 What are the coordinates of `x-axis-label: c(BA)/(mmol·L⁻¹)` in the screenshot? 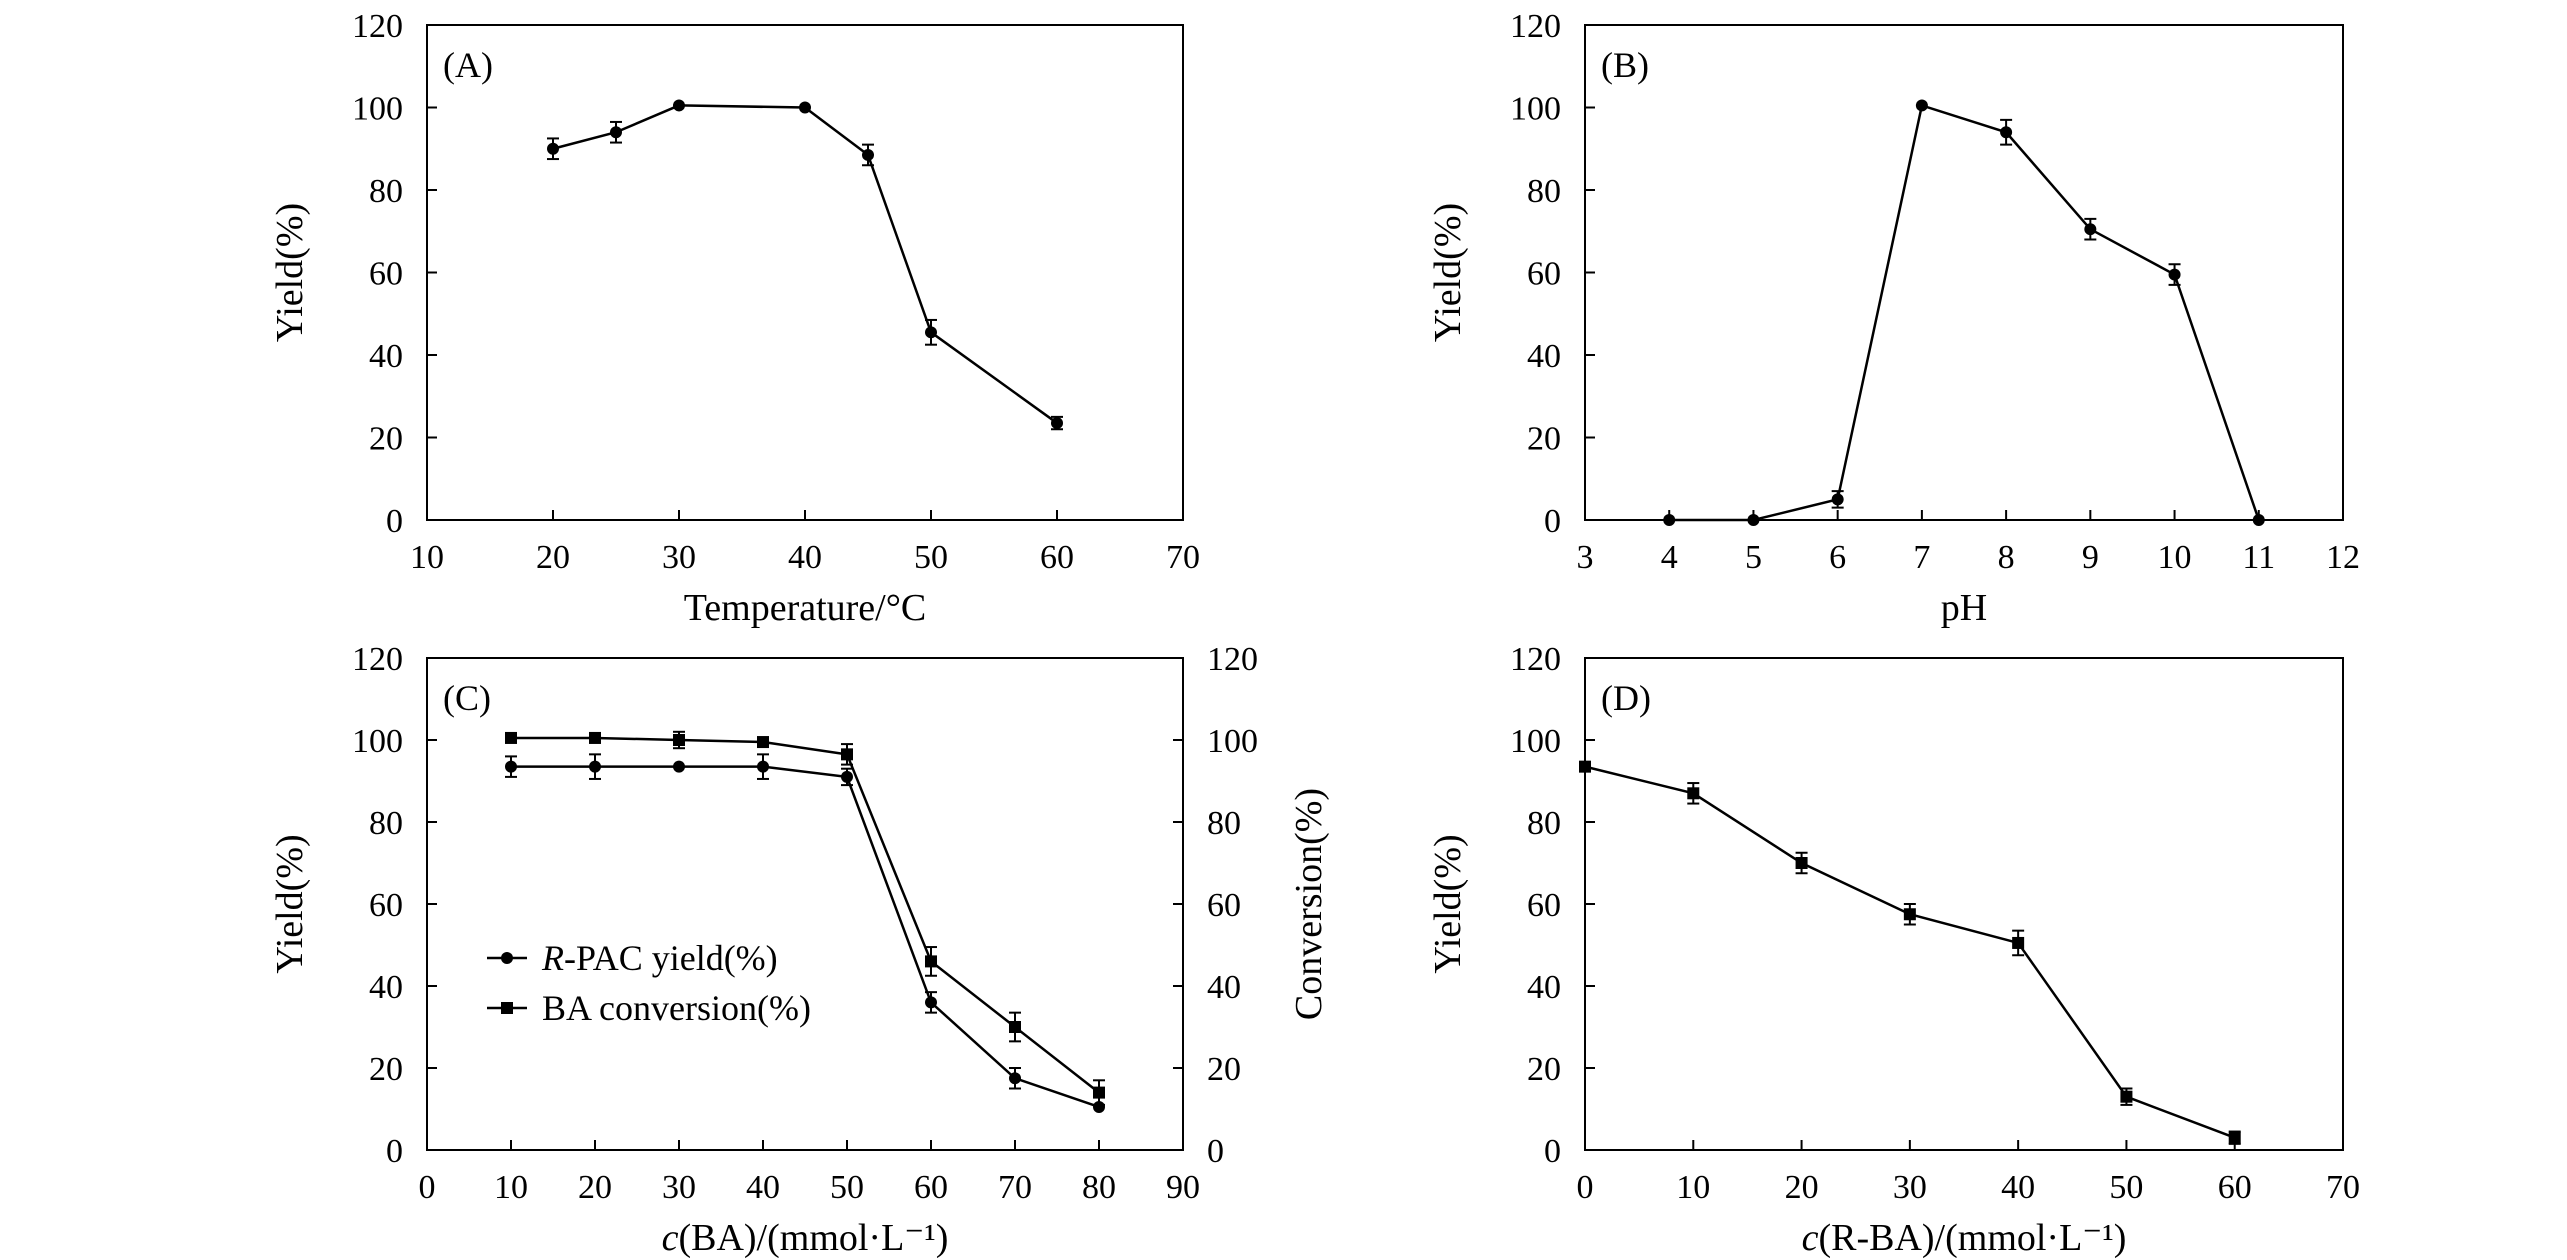 It's located at (805, 1238).